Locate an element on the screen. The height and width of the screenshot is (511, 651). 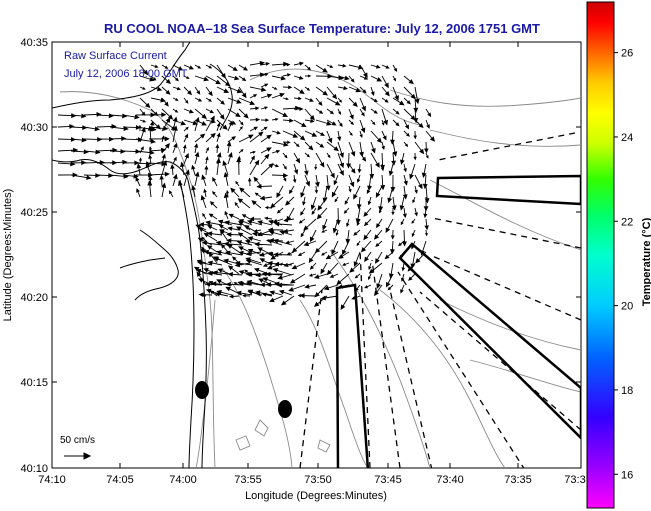
y-tick-label: 40:35 is located at coordinates (34, 43).